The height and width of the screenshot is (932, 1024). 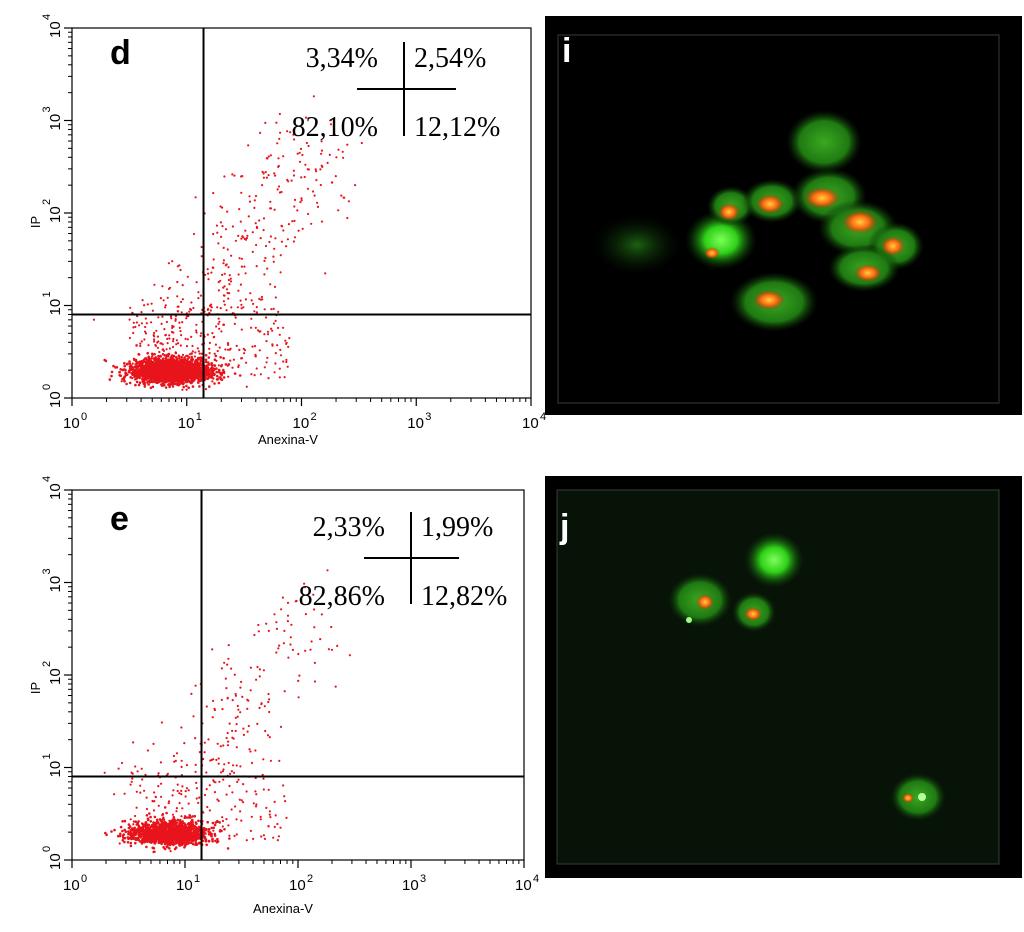 What do you see at coordinates (227, 243) in the screenshot?
I see `data-points` at bounding box center [227, 243].